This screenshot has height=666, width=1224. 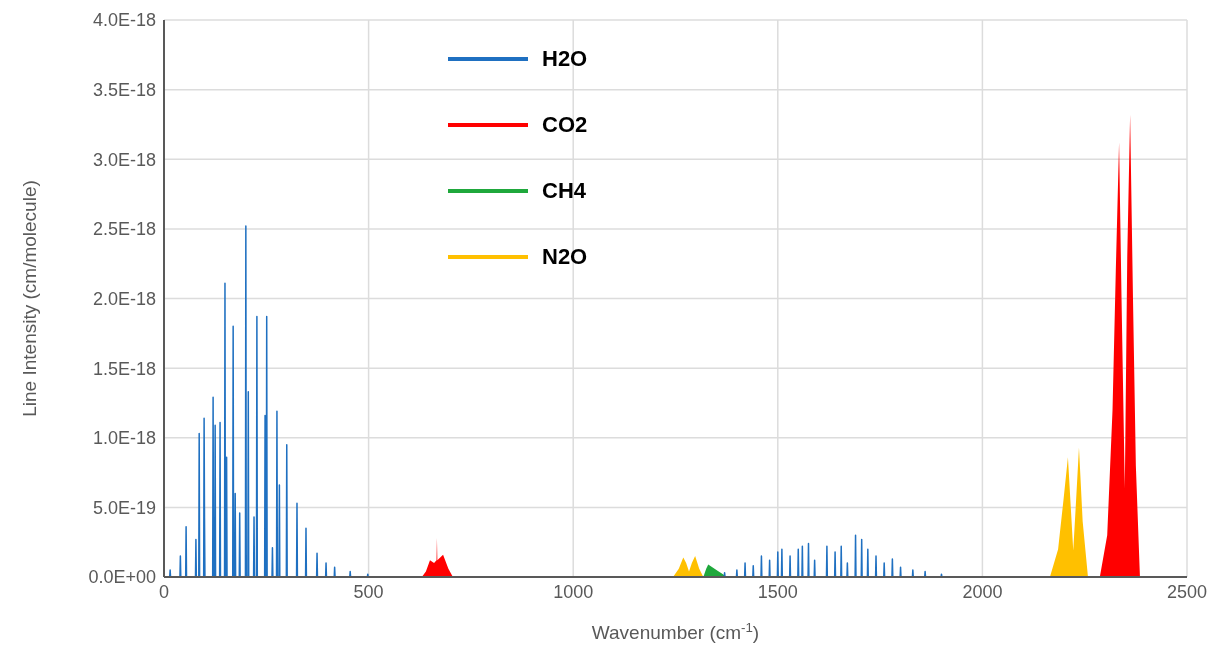 What do you see at coordinates (565, 257) in the screenshot?
I see `legend-label: N2O` at bounding box center [565, 257].